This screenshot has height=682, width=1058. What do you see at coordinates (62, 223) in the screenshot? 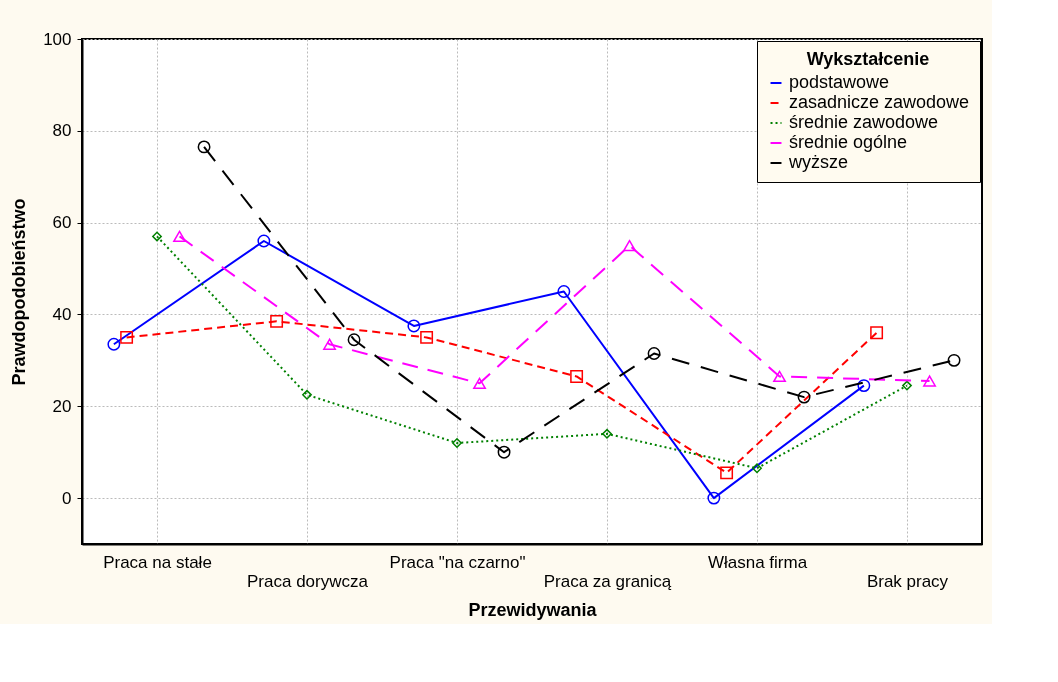
I see `y-tick-label: 60` at bounding box center [62, 223].